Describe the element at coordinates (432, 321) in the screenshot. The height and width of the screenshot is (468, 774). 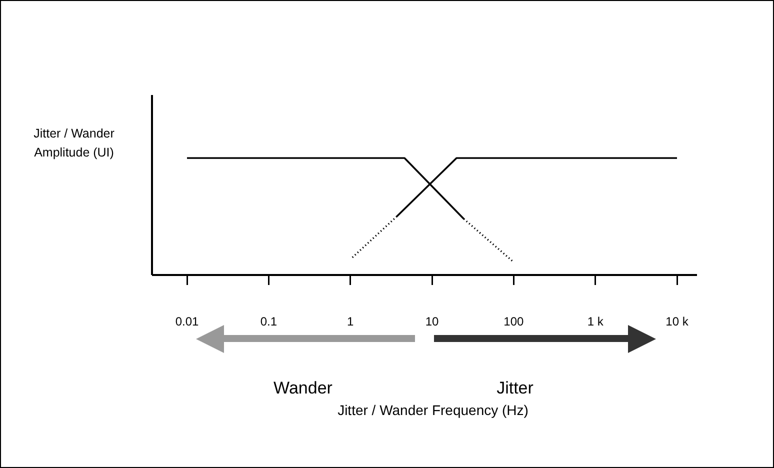
I see `x-tick-label: 10` at that location.